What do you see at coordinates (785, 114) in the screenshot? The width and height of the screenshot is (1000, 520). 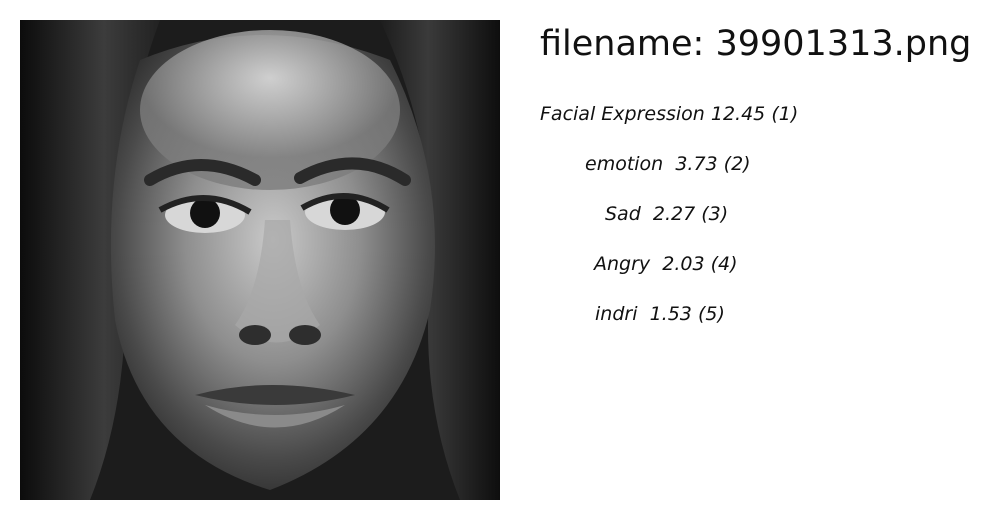 I see `prediction-rank: (1)` at bounding box center [785, 114].